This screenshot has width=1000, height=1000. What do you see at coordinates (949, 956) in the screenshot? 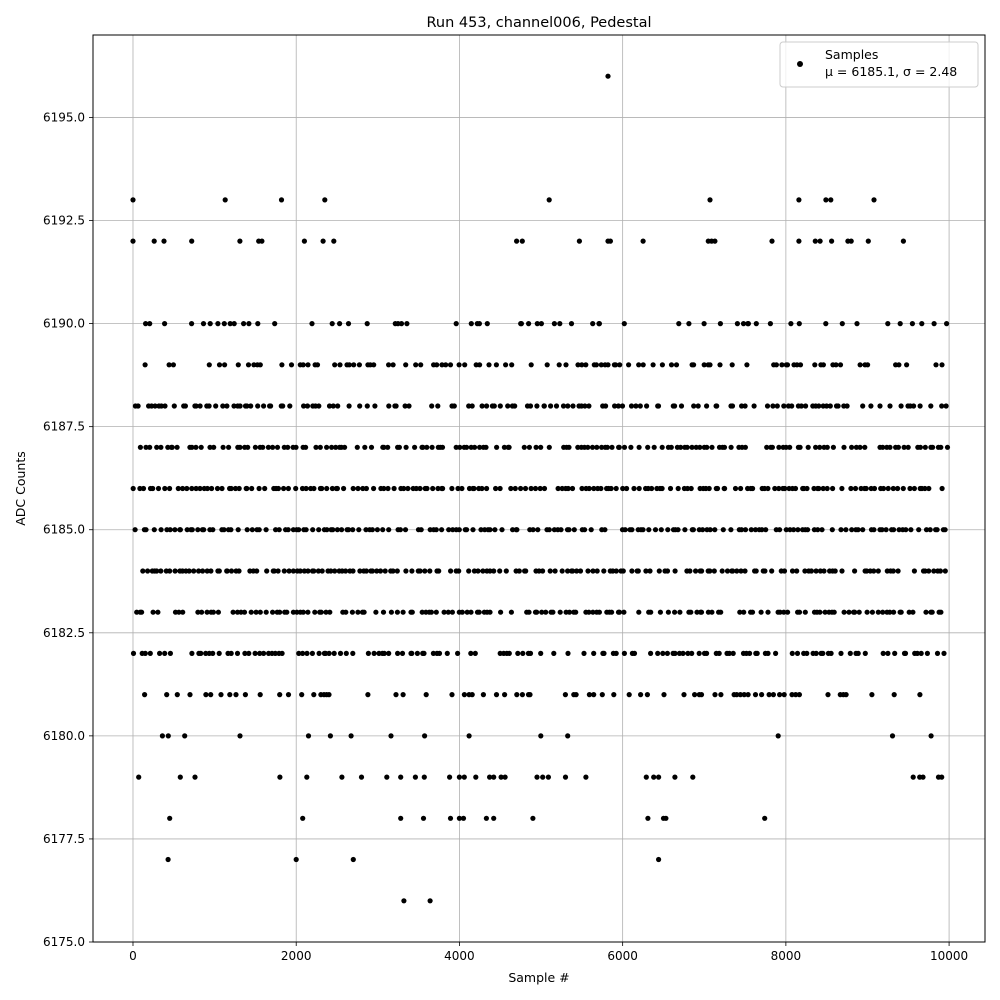
I see `x-tick-label: 10000` at bounding box center [949, 956].